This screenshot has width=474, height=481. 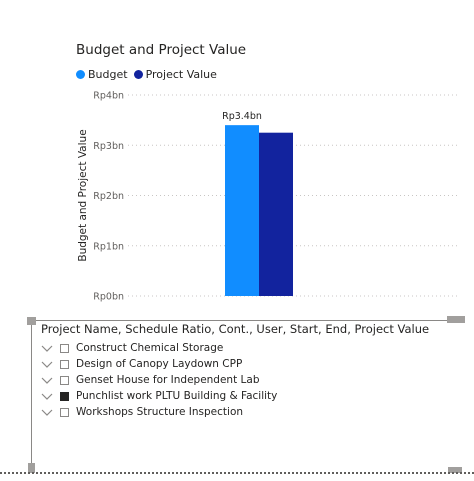 What do you see at coordinates (237, 473) in the screenshot?
I see `page-boundary-line` at bounding box center [237, 473].